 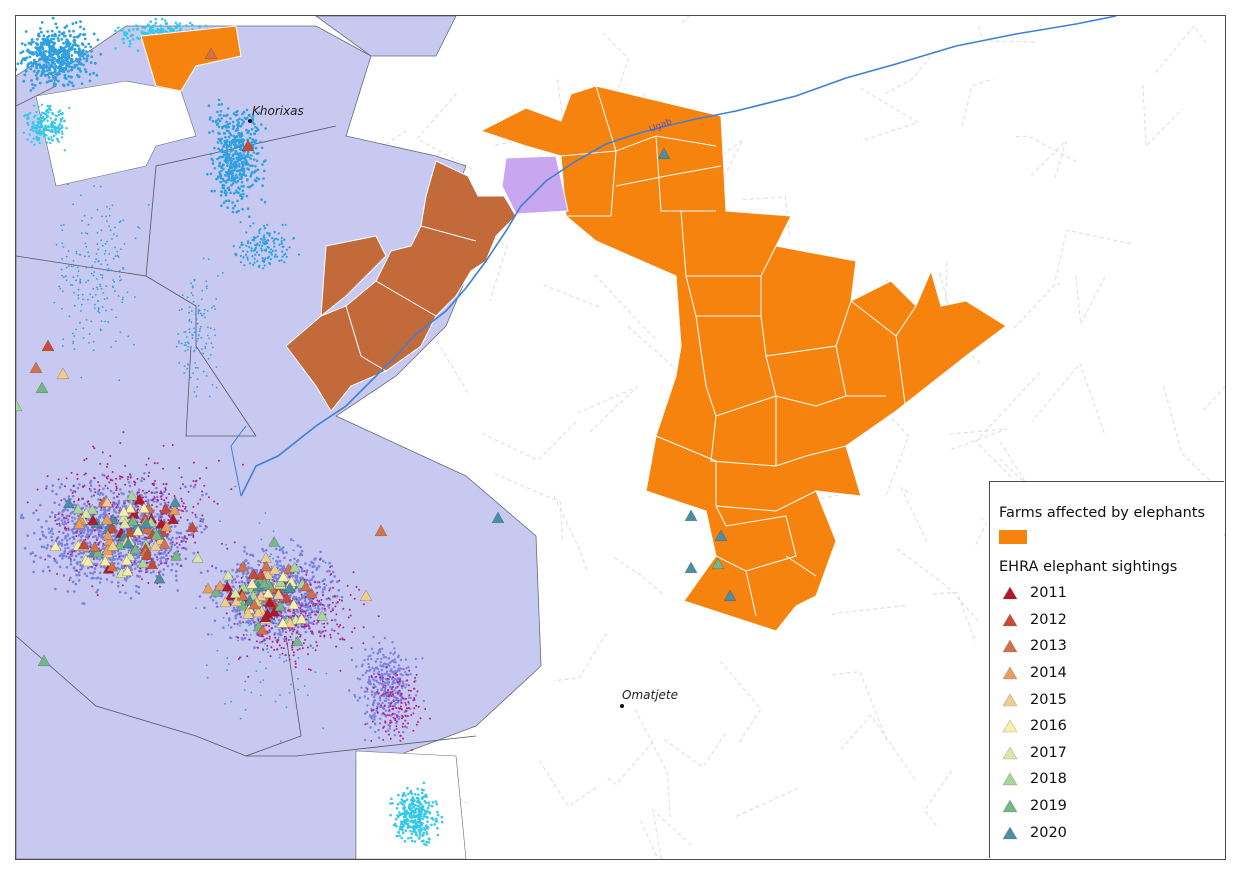 I want to click on brown-farms, so click(x=401, y=286).